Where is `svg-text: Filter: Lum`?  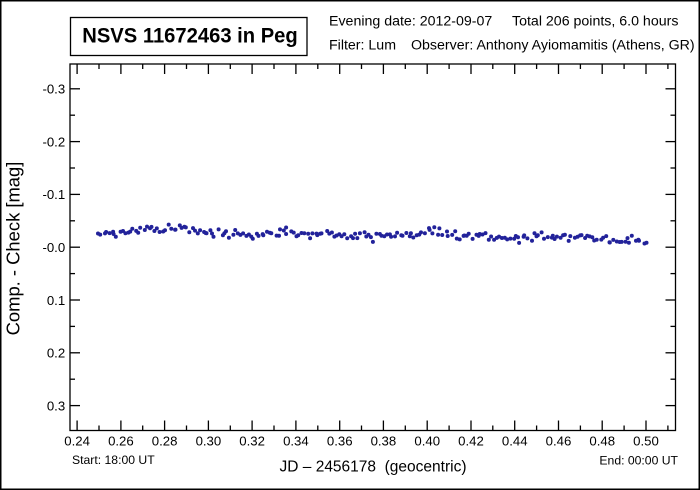 svg-text: Filter: Lum is located at coordinates (362, 45).